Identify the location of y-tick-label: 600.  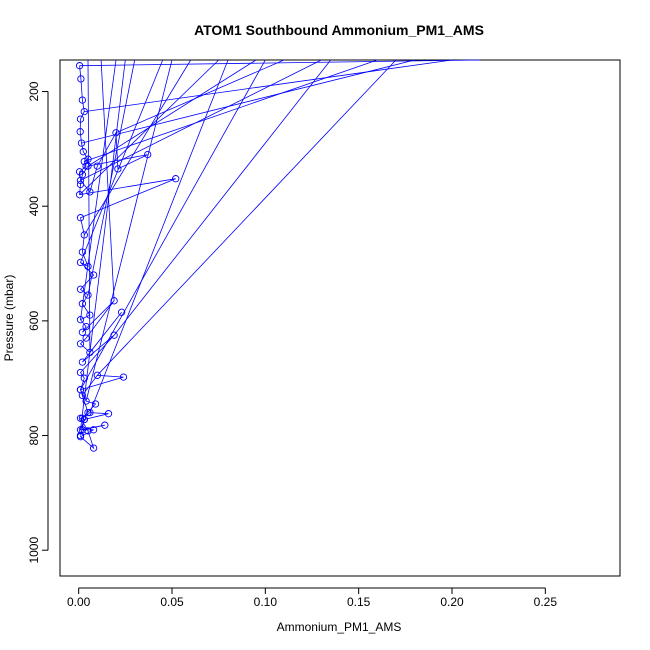
(34, 321).